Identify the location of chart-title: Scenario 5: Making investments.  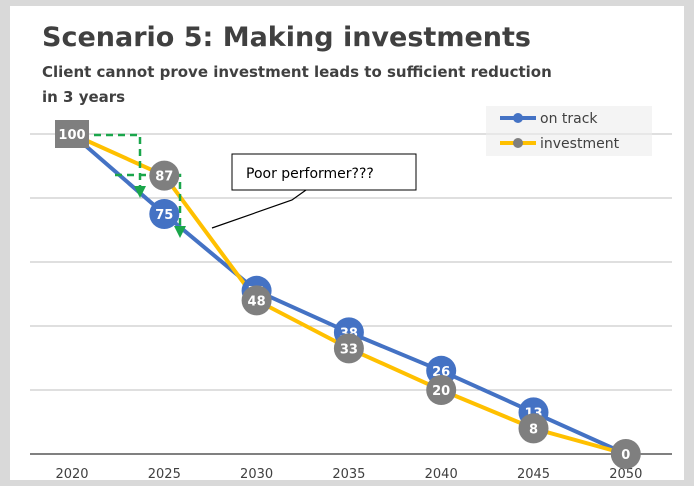
(286, 37).